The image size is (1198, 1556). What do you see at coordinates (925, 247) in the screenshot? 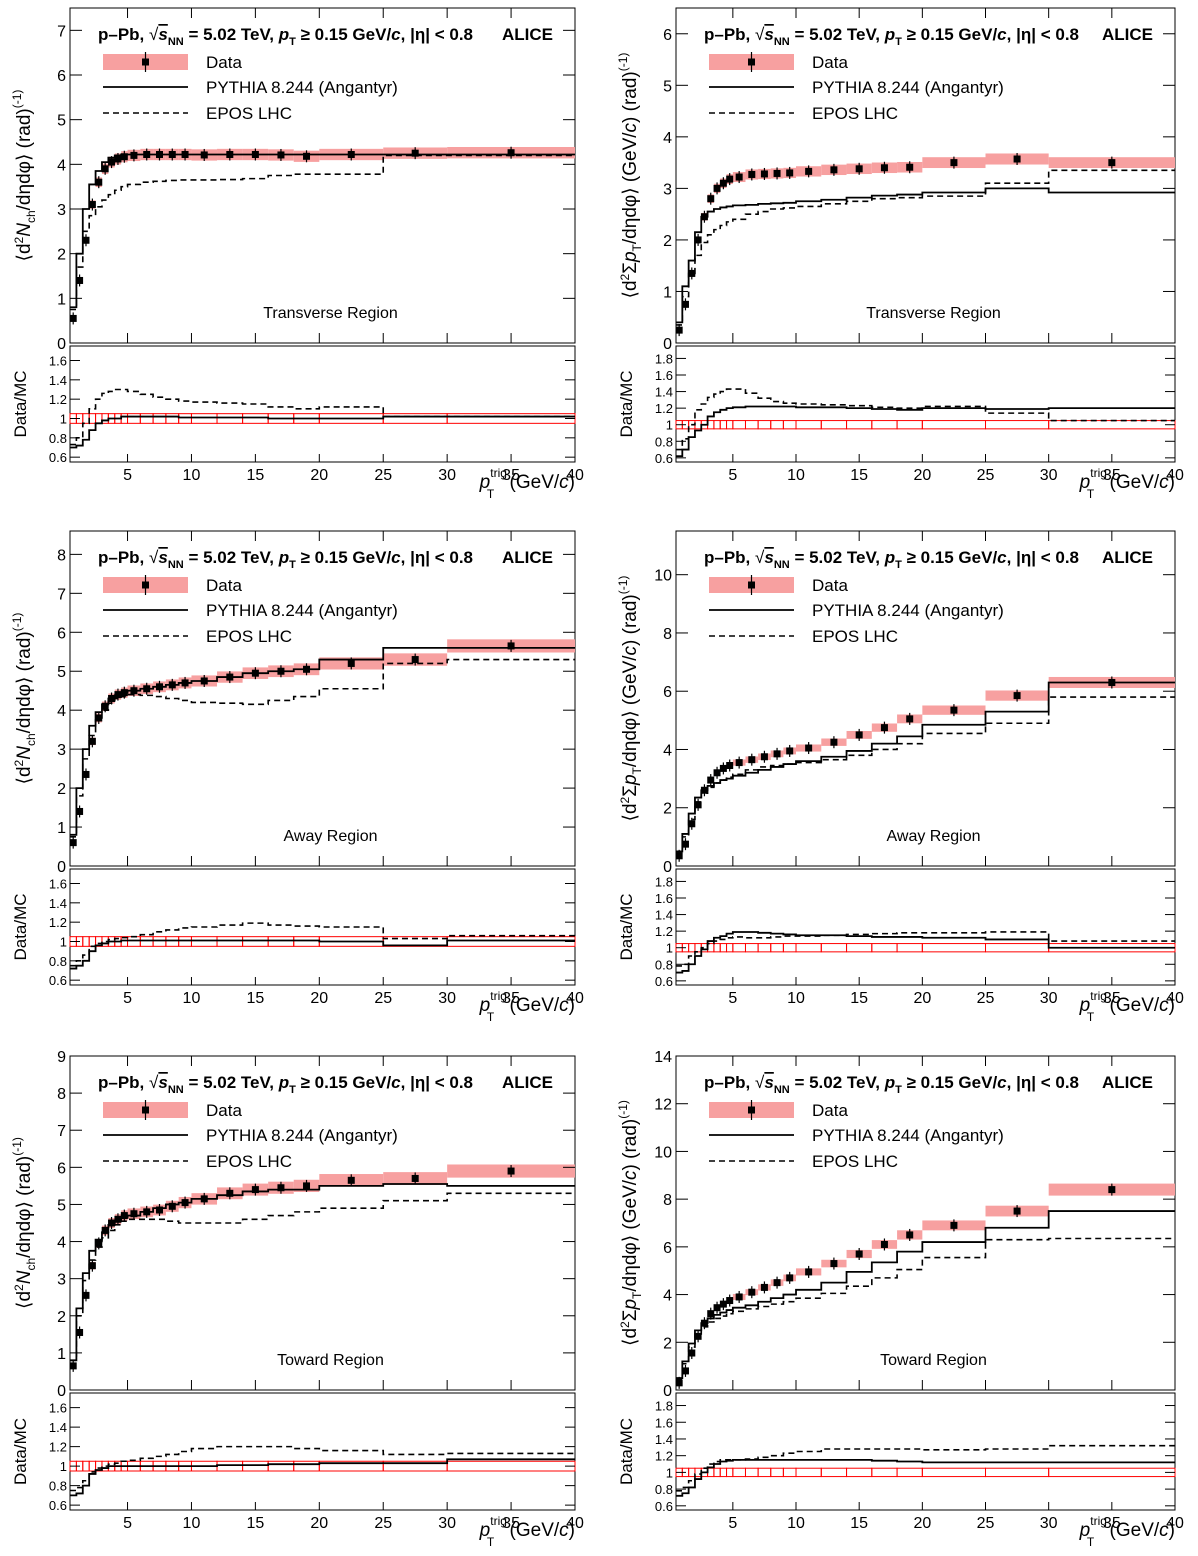
I see `epos-series-line` at bounding box center [925, 247].